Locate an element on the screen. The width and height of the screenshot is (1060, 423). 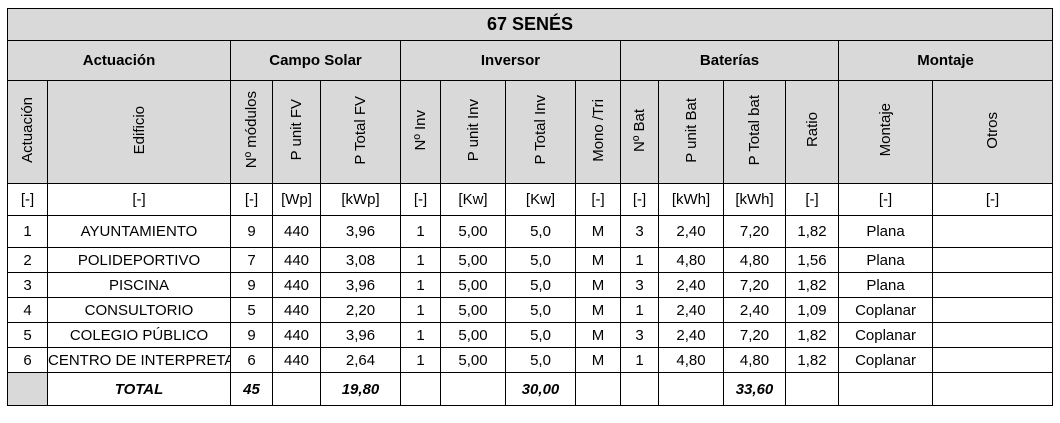
column-header: Otros is located at coordinates (992, 132).